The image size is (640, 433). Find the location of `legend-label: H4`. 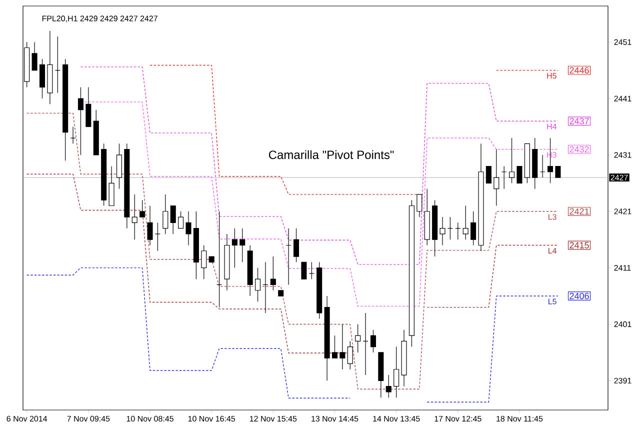

legend-label: H4 is located at coordinates (552, 127).